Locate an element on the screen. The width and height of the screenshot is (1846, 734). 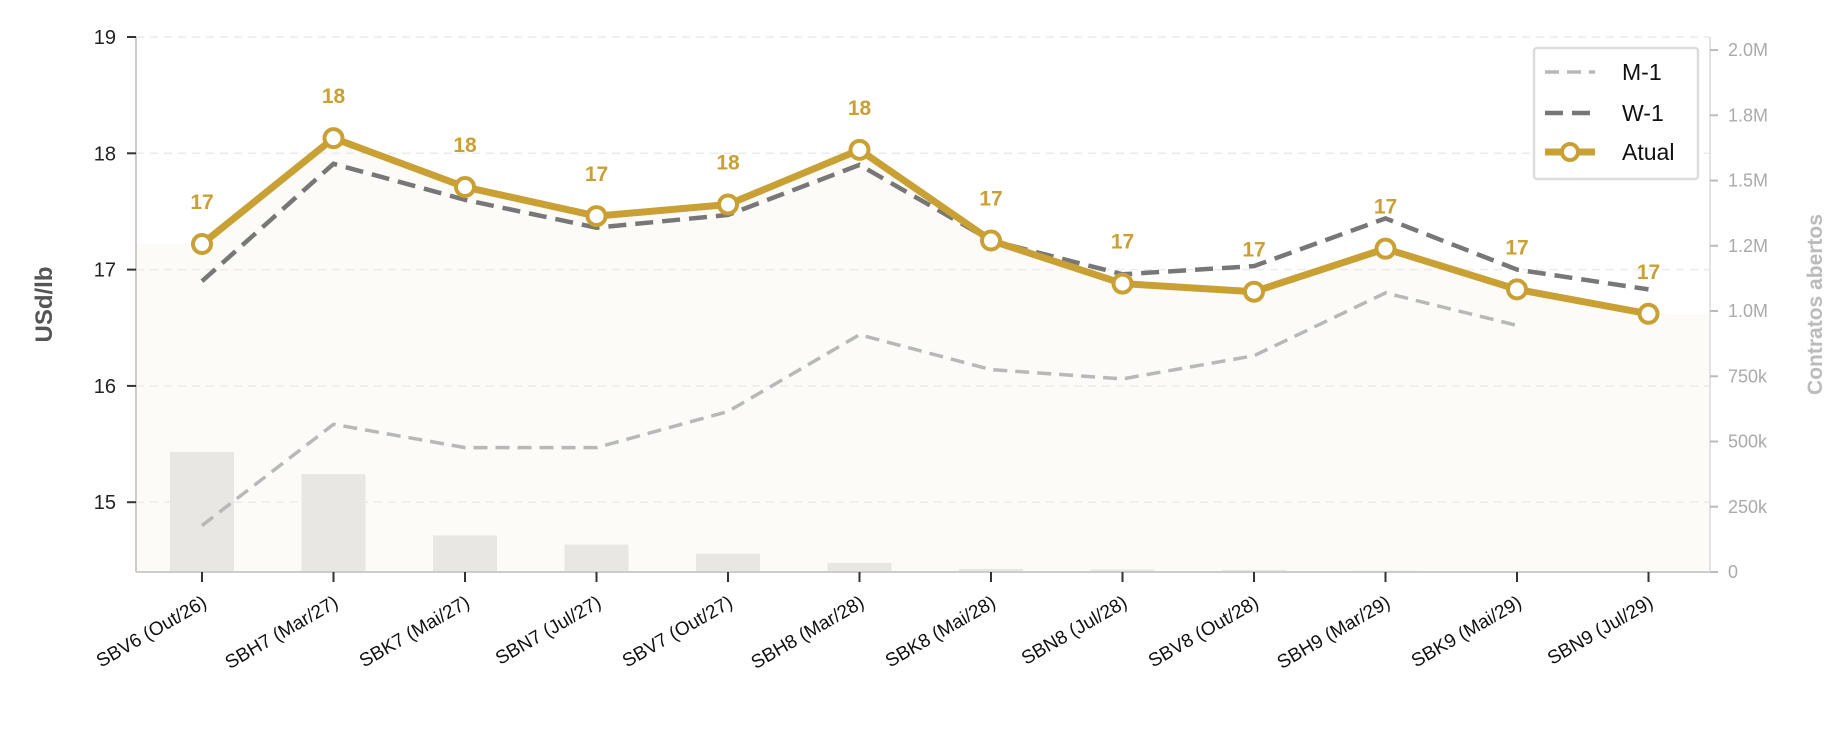
x-tick-label: SBN9 (Jul/29) is located at coordinates (1600, 630).